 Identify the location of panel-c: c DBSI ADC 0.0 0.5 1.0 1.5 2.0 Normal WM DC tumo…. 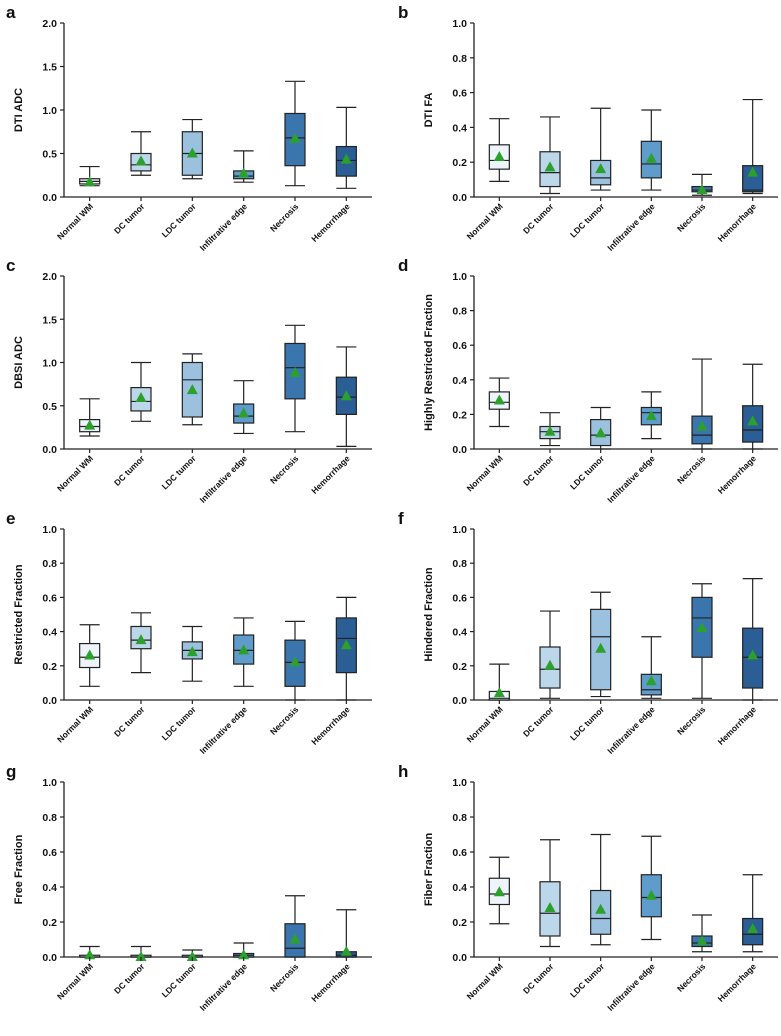
(189, 380).